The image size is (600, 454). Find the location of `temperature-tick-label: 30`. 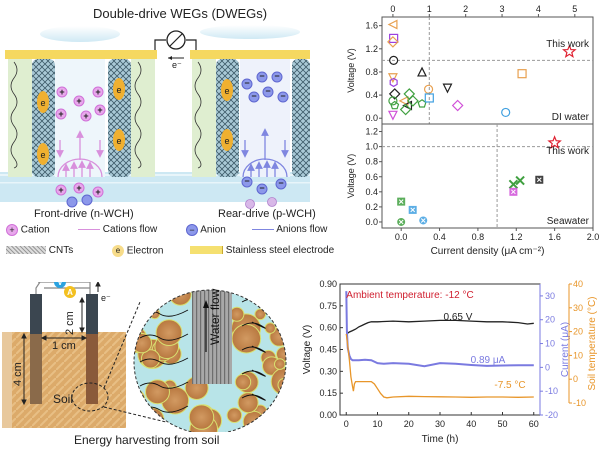

temperature-tick-label: 30 is located at coordinates (578, 308).